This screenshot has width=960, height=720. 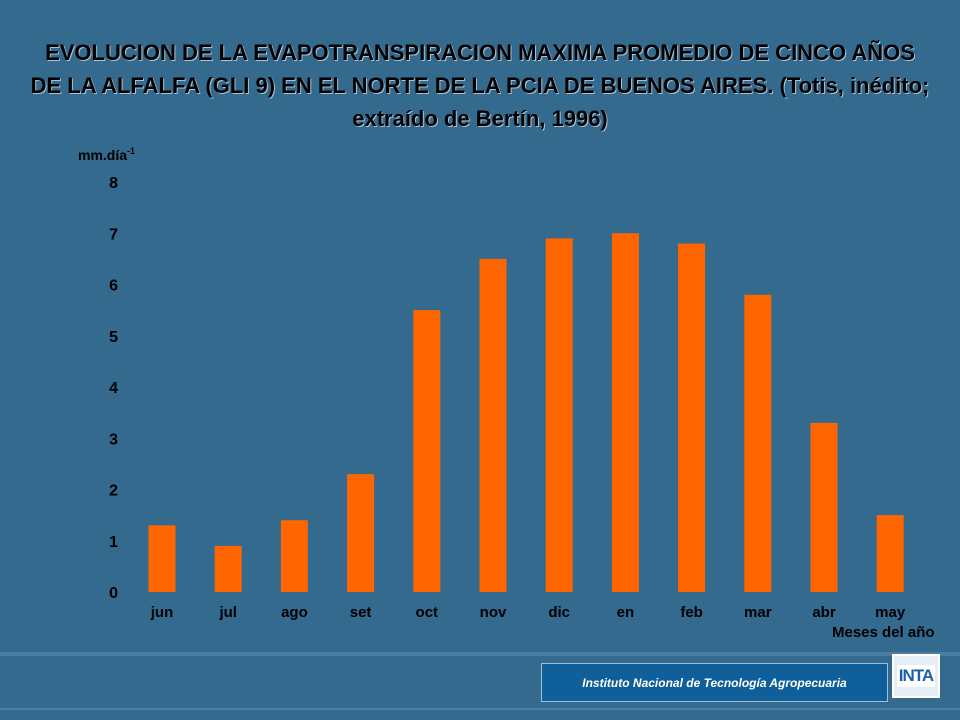 I want to click on inta-logo: INTA, so click(x=916, y=676).